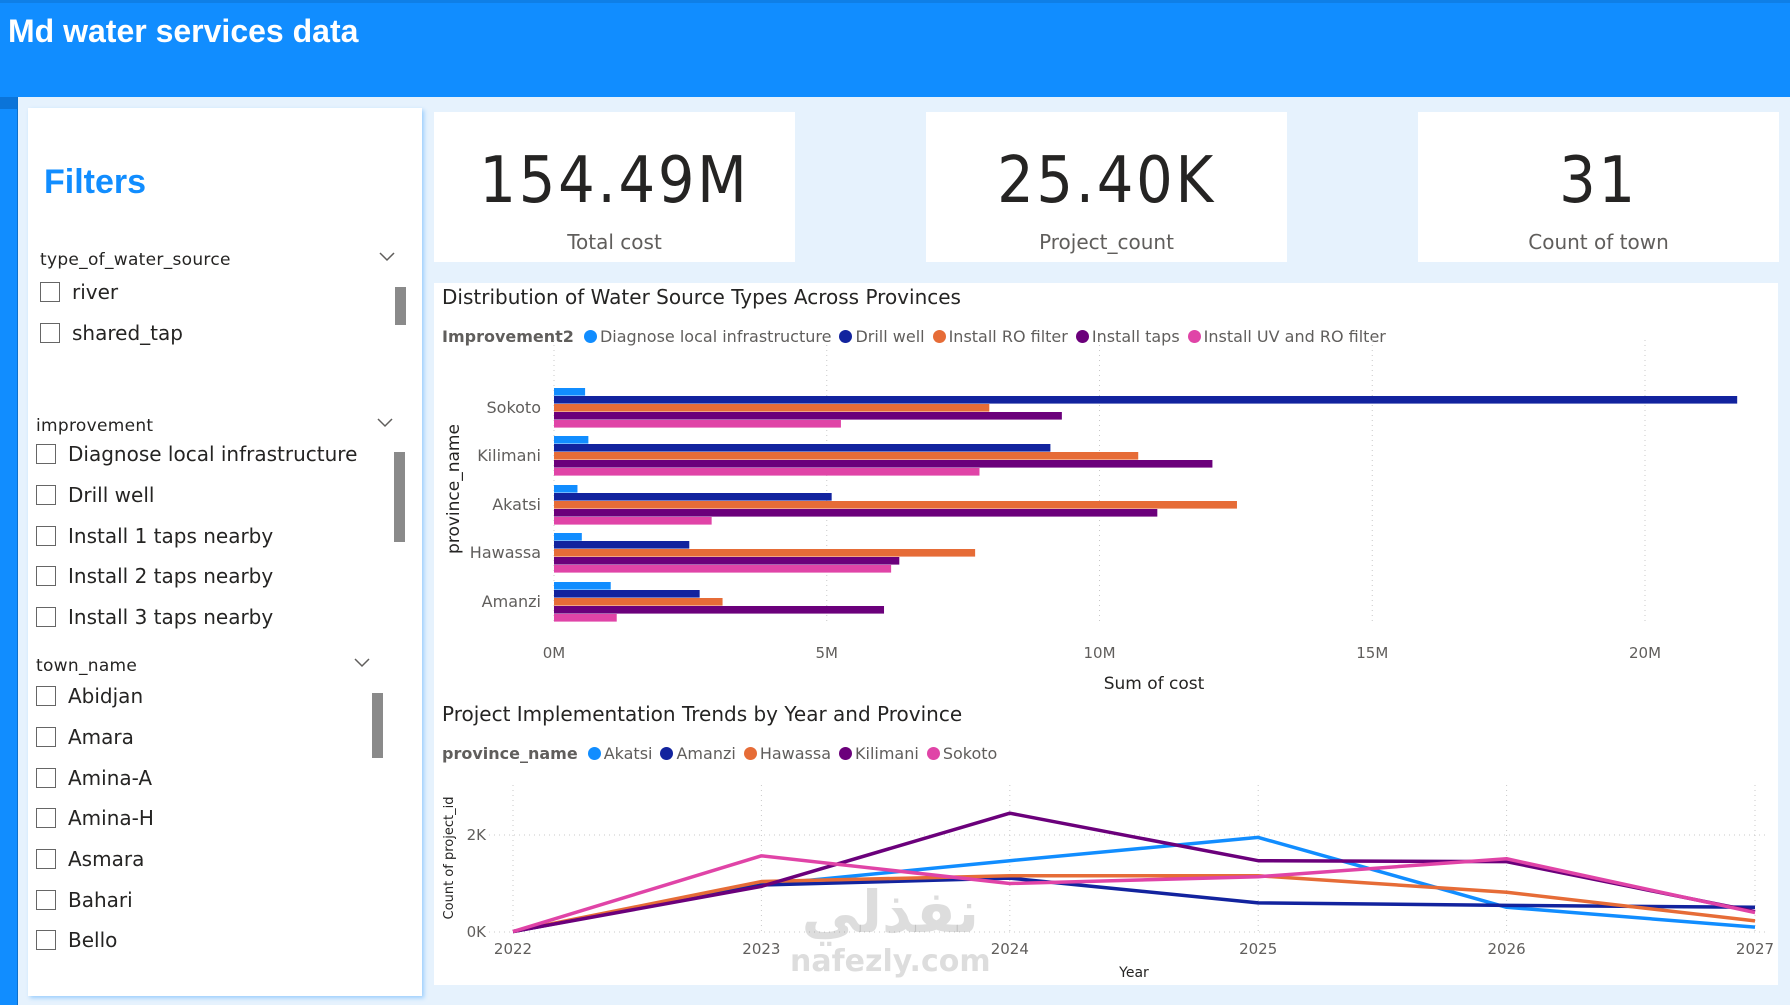 The width and height of the screenshot is (1790, 1005). I want to click on legend-label: Install UV and RO filter, so click(1294, 336).